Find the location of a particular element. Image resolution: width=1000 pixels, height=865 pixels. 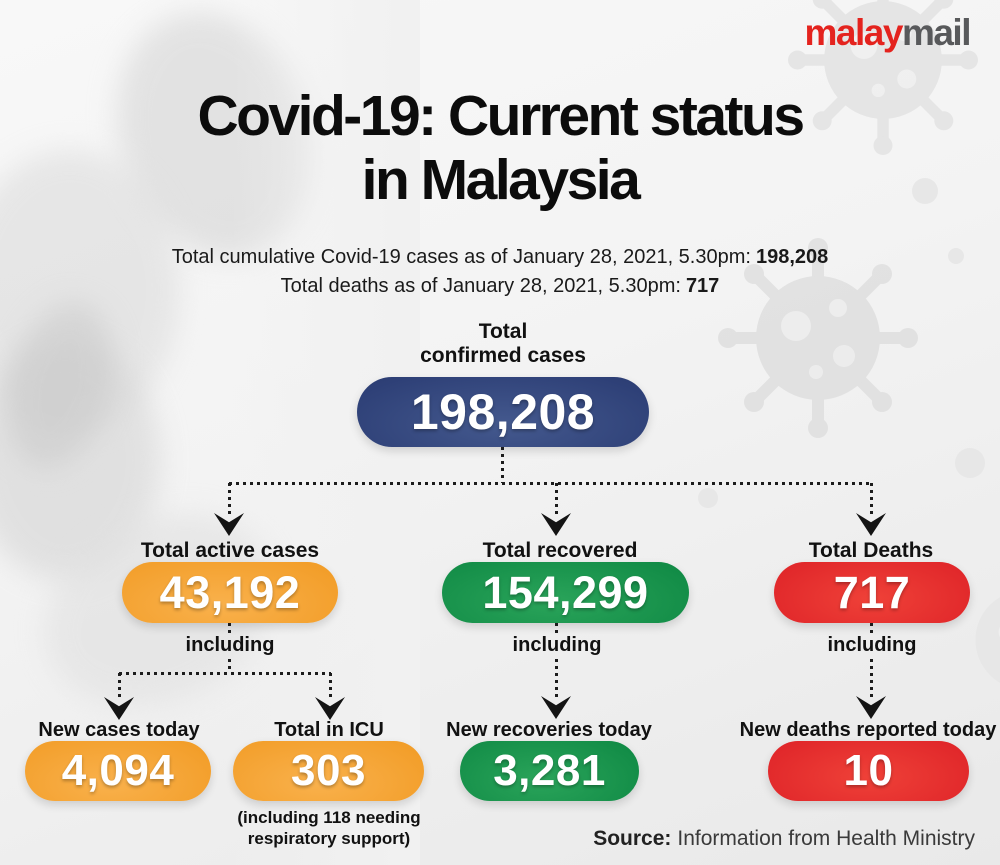

title-line-2: in Malaysia is located at coordinates (501, 180).